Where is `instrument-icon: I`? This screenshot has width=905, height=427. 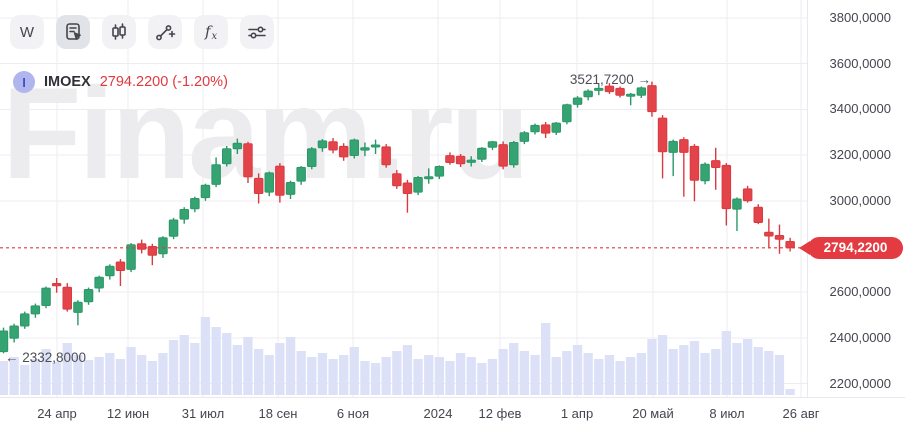
instrument-icon: I is located at coordinates (24, 82).